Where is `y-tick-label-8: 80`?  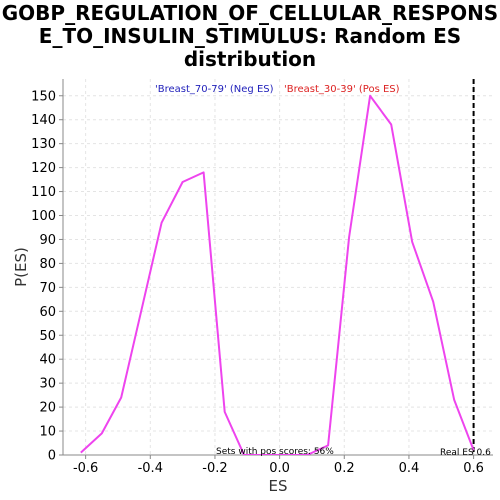 y-tick-label-8: 80 is located at coordinates (47, 264).